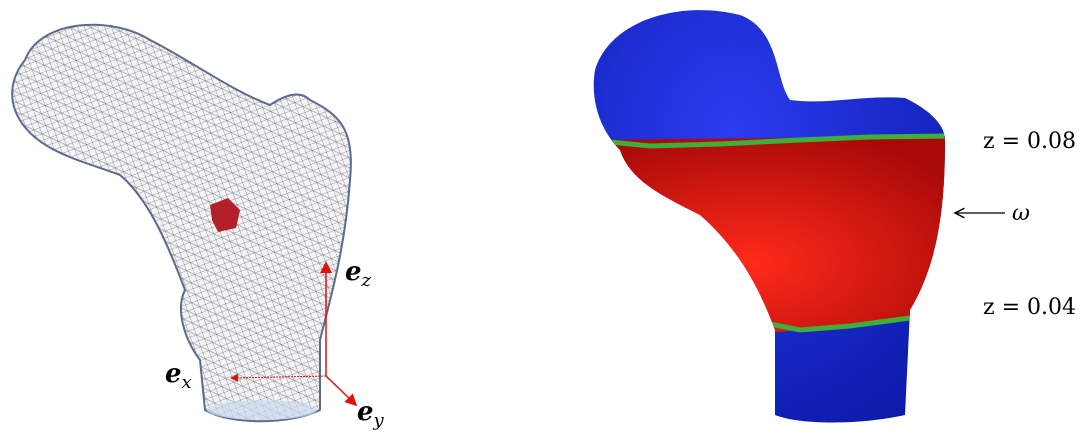 This screenshot has width=1085, height=434. I want to click on red-region, so click(225, 215).